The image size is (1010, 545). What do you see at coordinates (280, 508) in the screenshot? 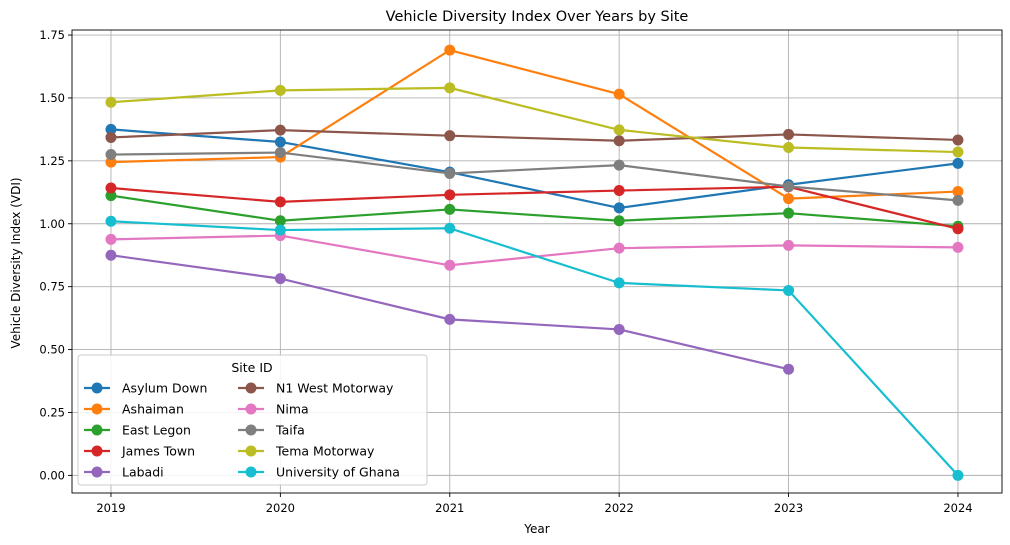
I see `x-tick-label: 2020` at bounding box center [280, 508].